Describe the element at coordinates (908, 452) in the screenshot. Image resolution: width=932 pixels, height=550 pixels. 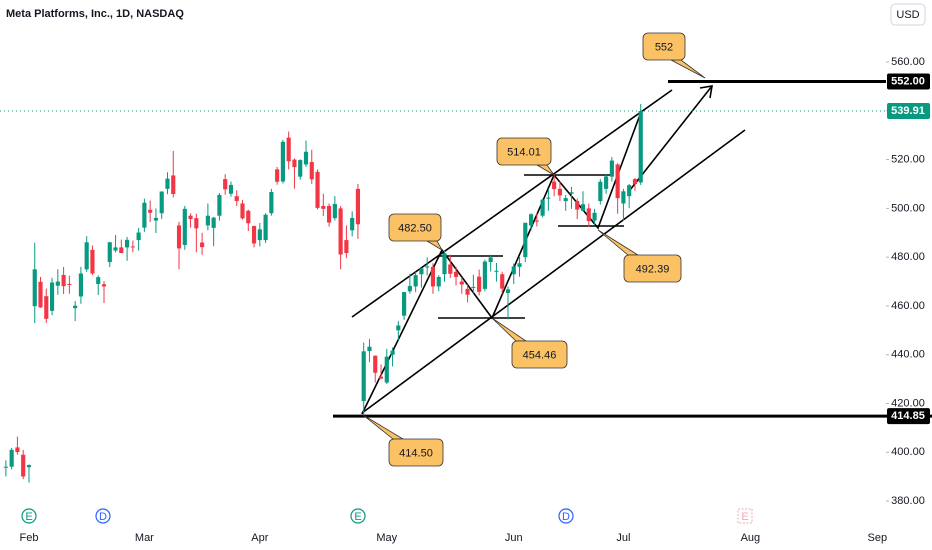
I see `y-tick-label: 400.00` at that location.